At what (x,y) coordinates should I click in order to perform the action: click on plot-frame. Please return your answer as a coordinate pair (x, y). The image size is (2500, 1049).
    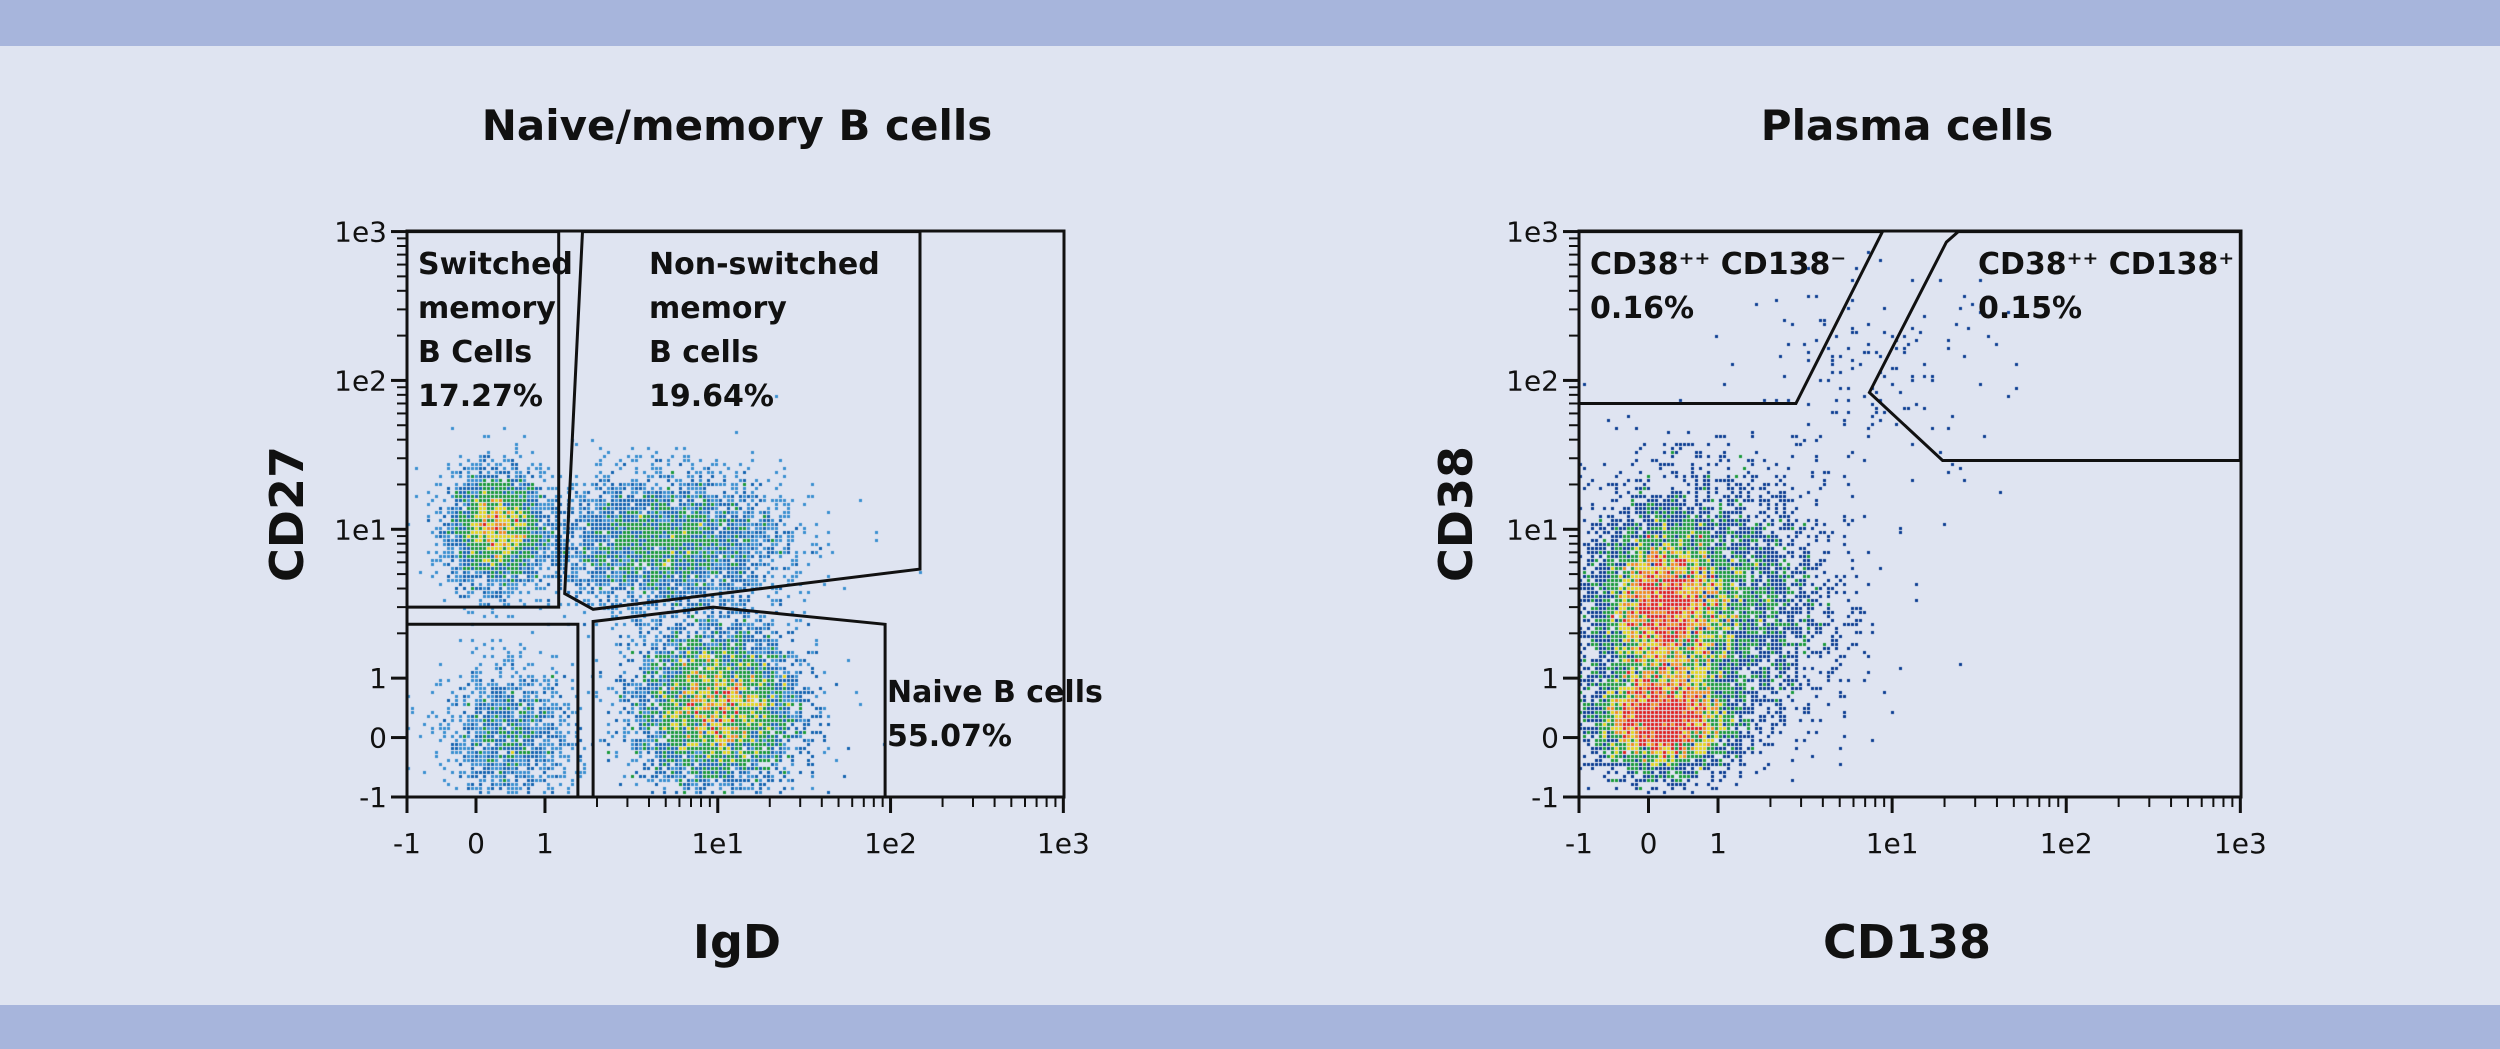
    Looking at the image, I should click on (1910, 514).